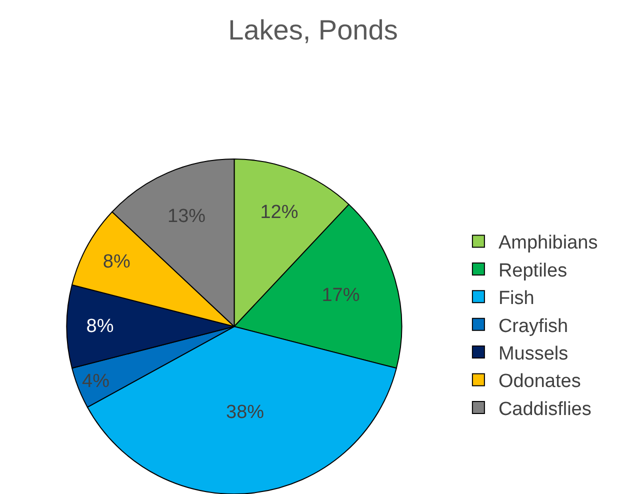 This screenshot has width=626, height=494. What do you see at coordinates (533, 326) in the screenshot?
I see `legend-label: Crayfish` at bounding box center [533, 326].